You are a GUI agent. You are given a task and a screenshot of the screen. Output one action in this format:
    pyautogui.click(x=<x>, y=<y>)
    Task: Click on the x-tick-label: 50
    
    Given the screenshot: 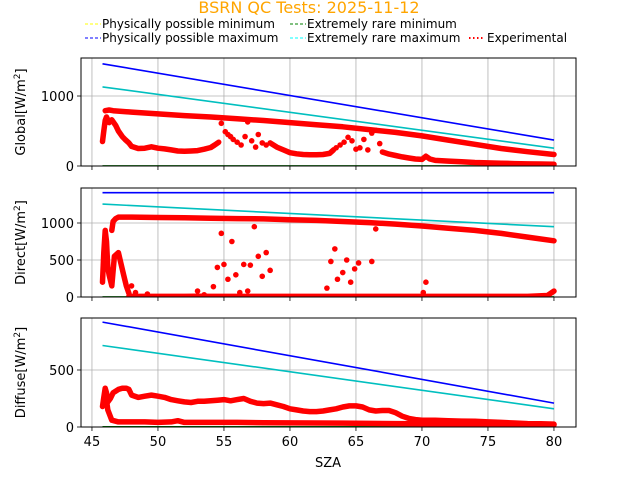 What is the action you would take?
    pyautogui.click(x=158, y=442)
    